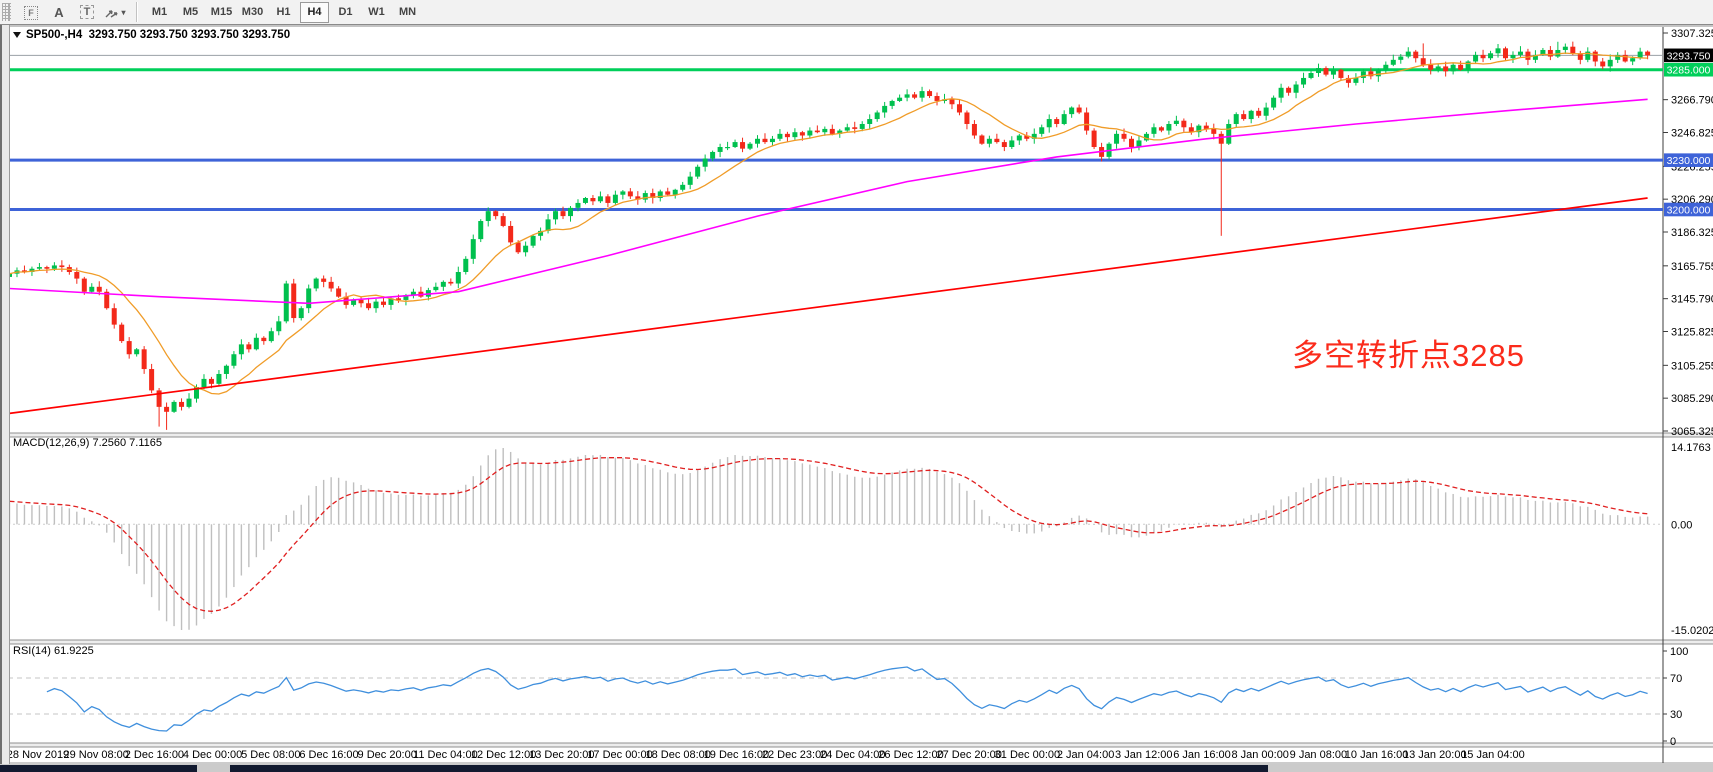  I want to click on arrows-tool-button: ▾, so click(115, 12).